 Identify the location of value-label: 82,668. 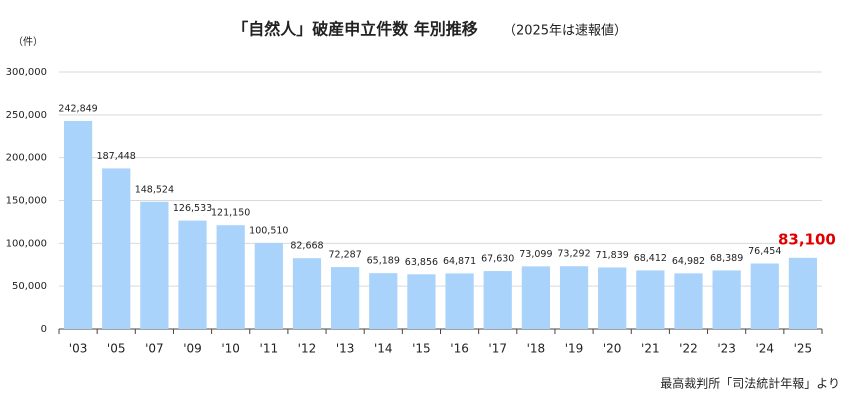
(306, 246).